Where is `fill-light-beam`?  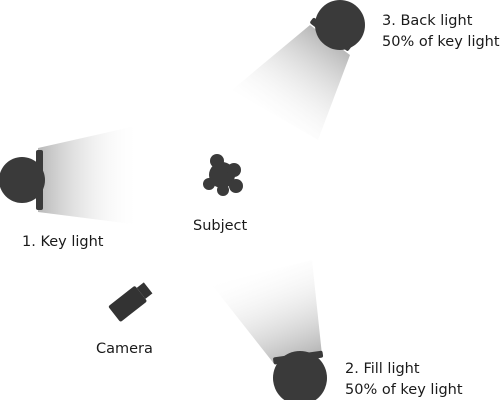
fill-light-beam is located at coordinates (267, 312).